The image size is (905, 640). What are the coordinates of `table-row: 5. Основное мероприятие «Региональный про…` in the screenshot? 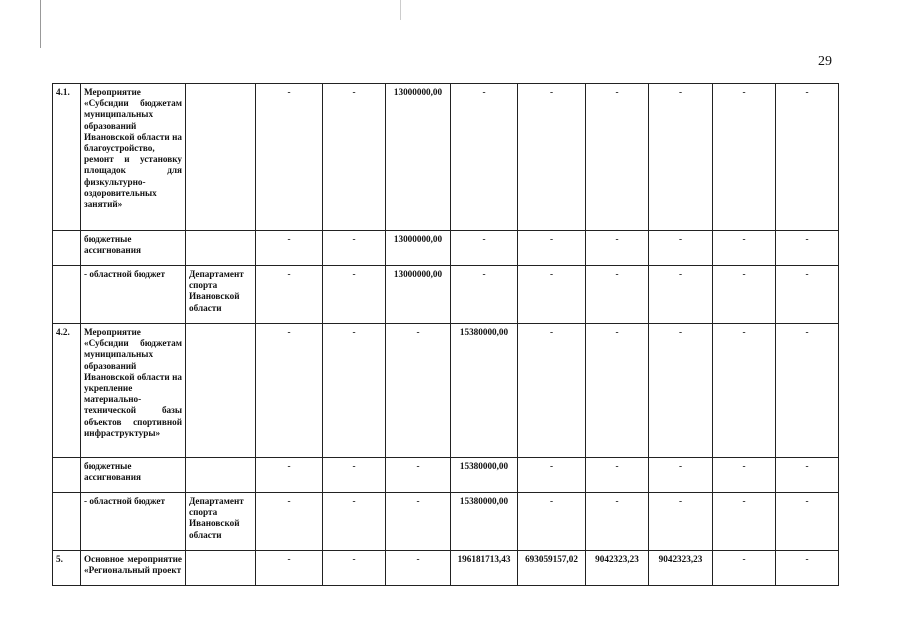 It's located at (445, 568).